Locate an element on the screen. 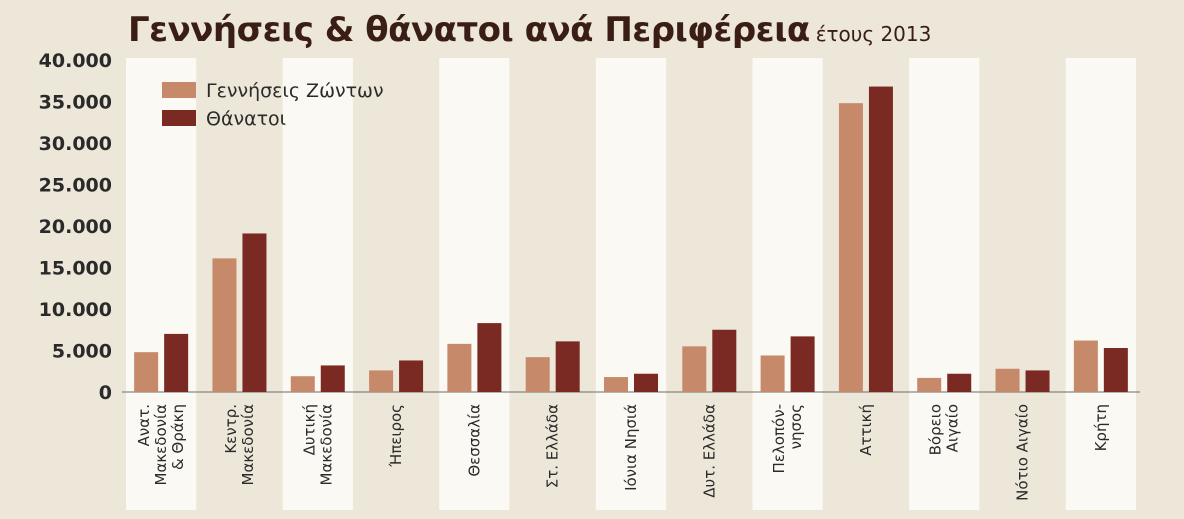  x-tick-label-group: Στ. Ελλάδα is located at coordinates (553, 446).